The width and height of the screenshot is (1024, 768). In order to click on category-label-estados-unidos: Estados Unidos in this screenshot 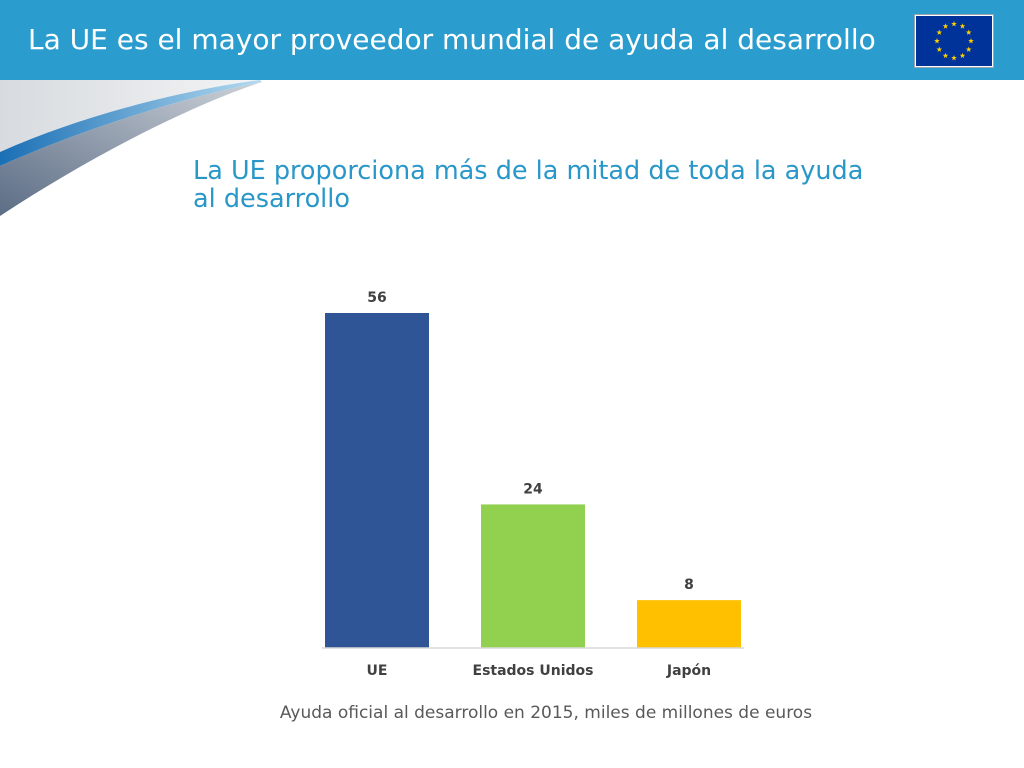, I will do `click(533, 671)`.